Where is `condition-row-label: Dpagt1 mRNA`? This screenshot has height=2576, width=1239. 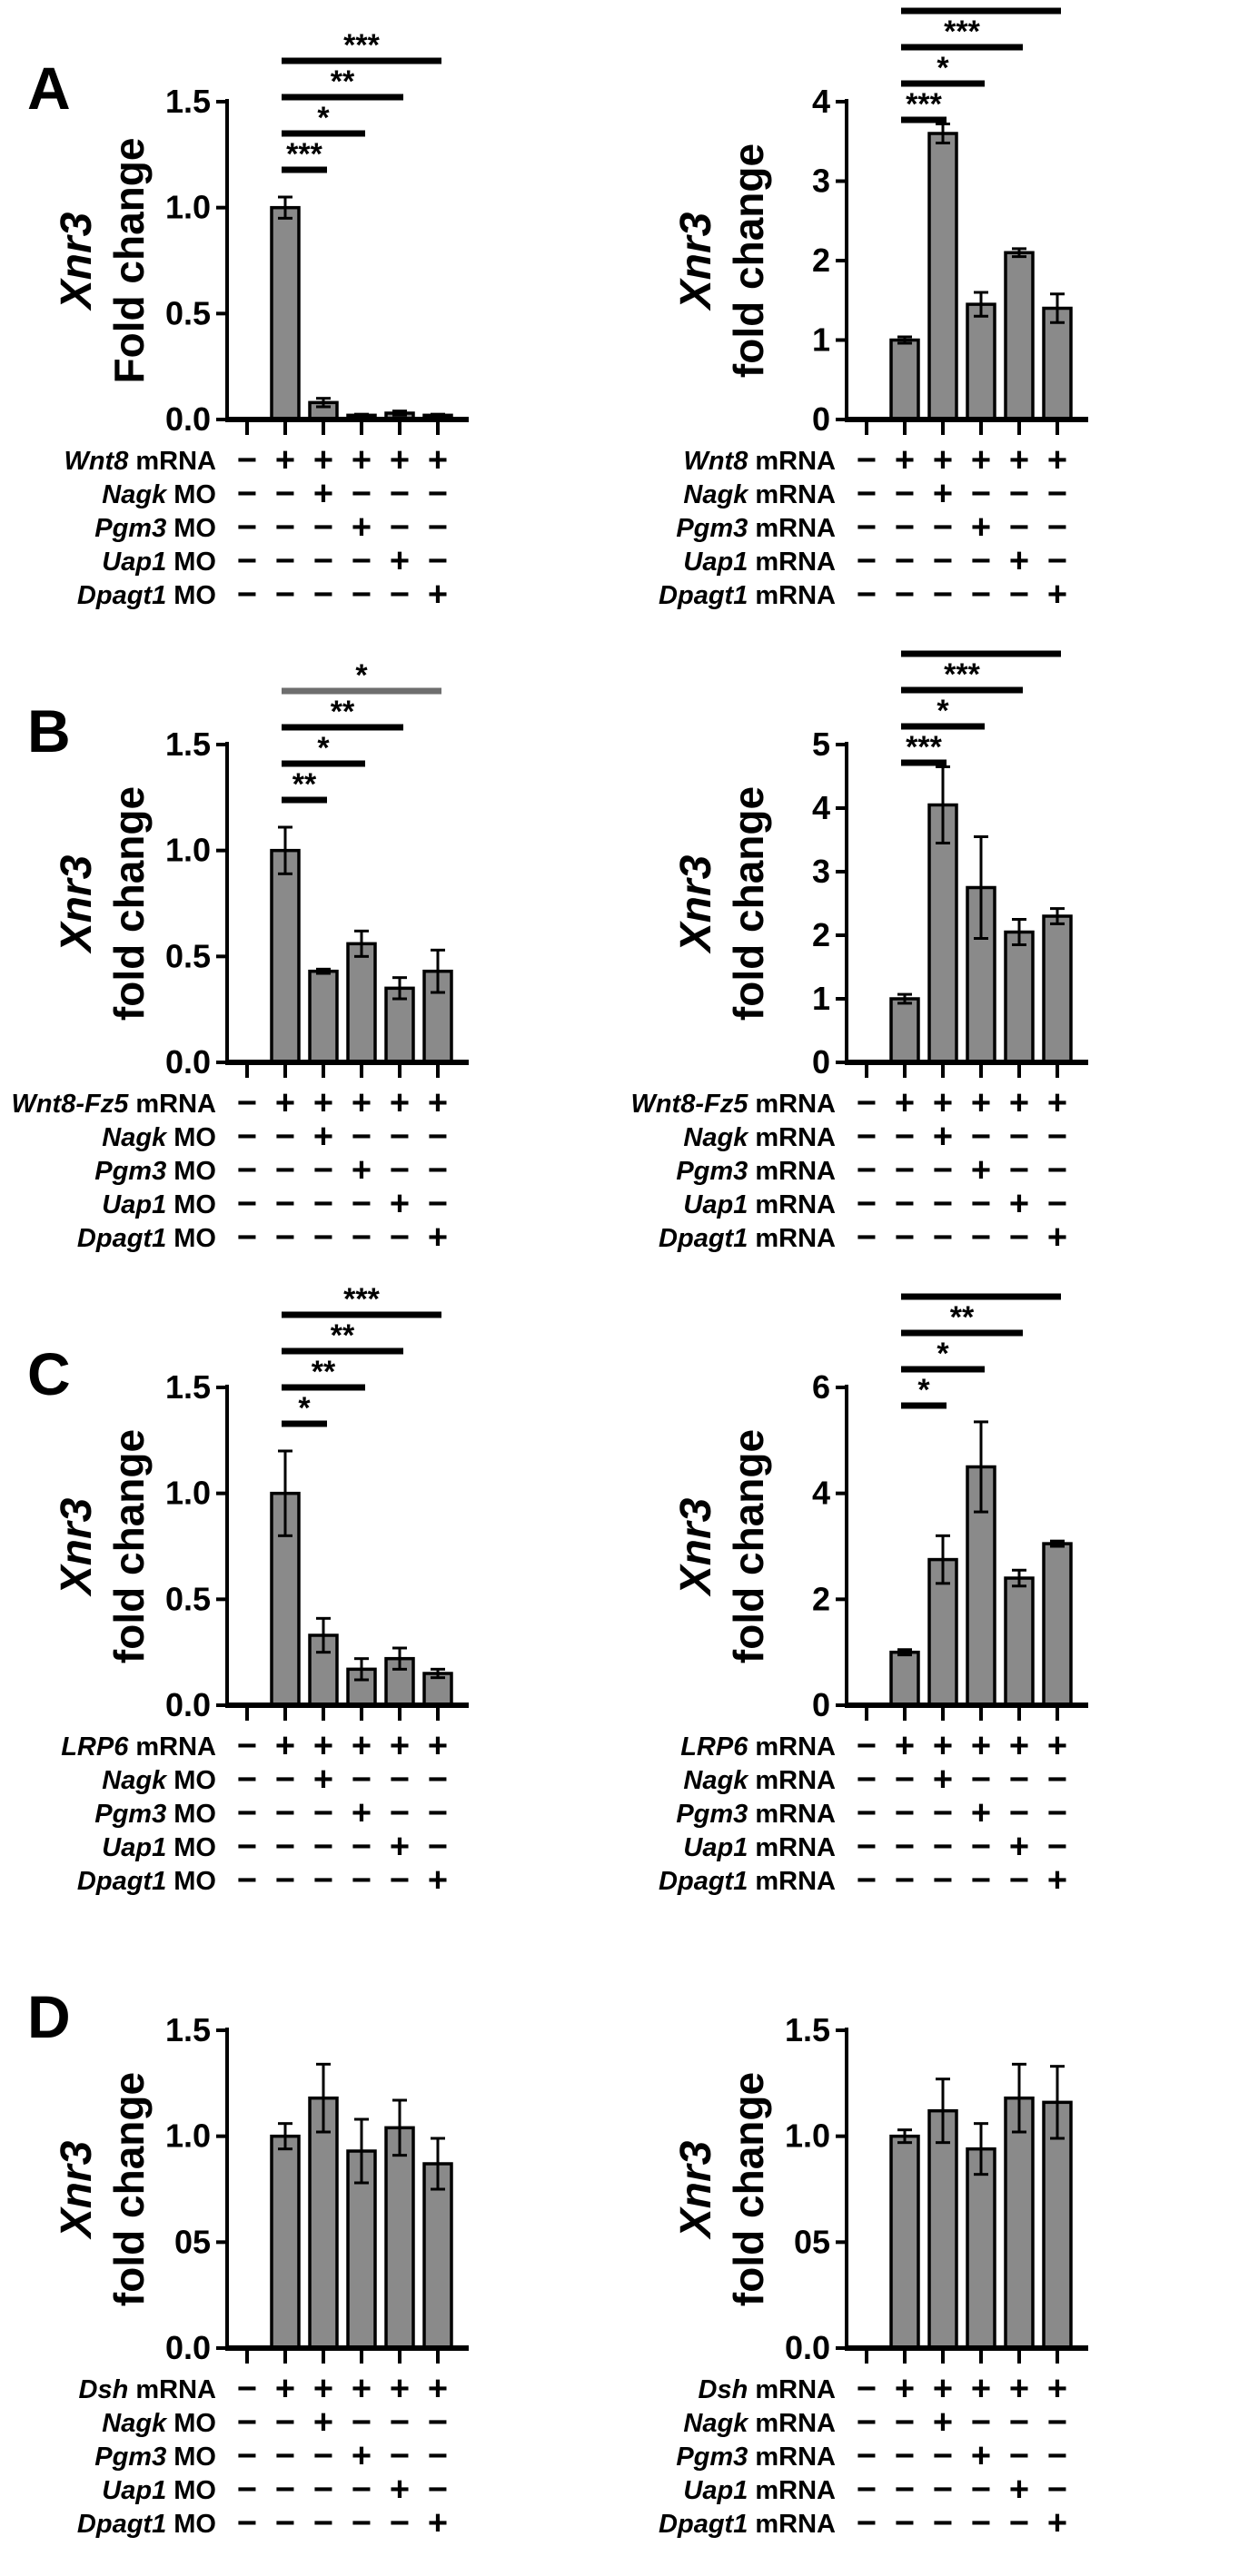 condition-row-label: Dpagt1 mRNA is located at coordinates (747, 595).